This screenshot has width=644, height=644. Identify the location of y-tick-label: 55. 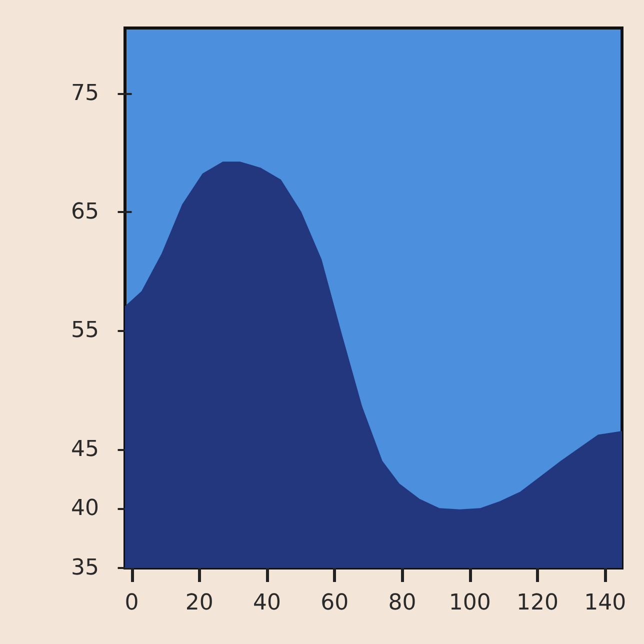
(85, 331).